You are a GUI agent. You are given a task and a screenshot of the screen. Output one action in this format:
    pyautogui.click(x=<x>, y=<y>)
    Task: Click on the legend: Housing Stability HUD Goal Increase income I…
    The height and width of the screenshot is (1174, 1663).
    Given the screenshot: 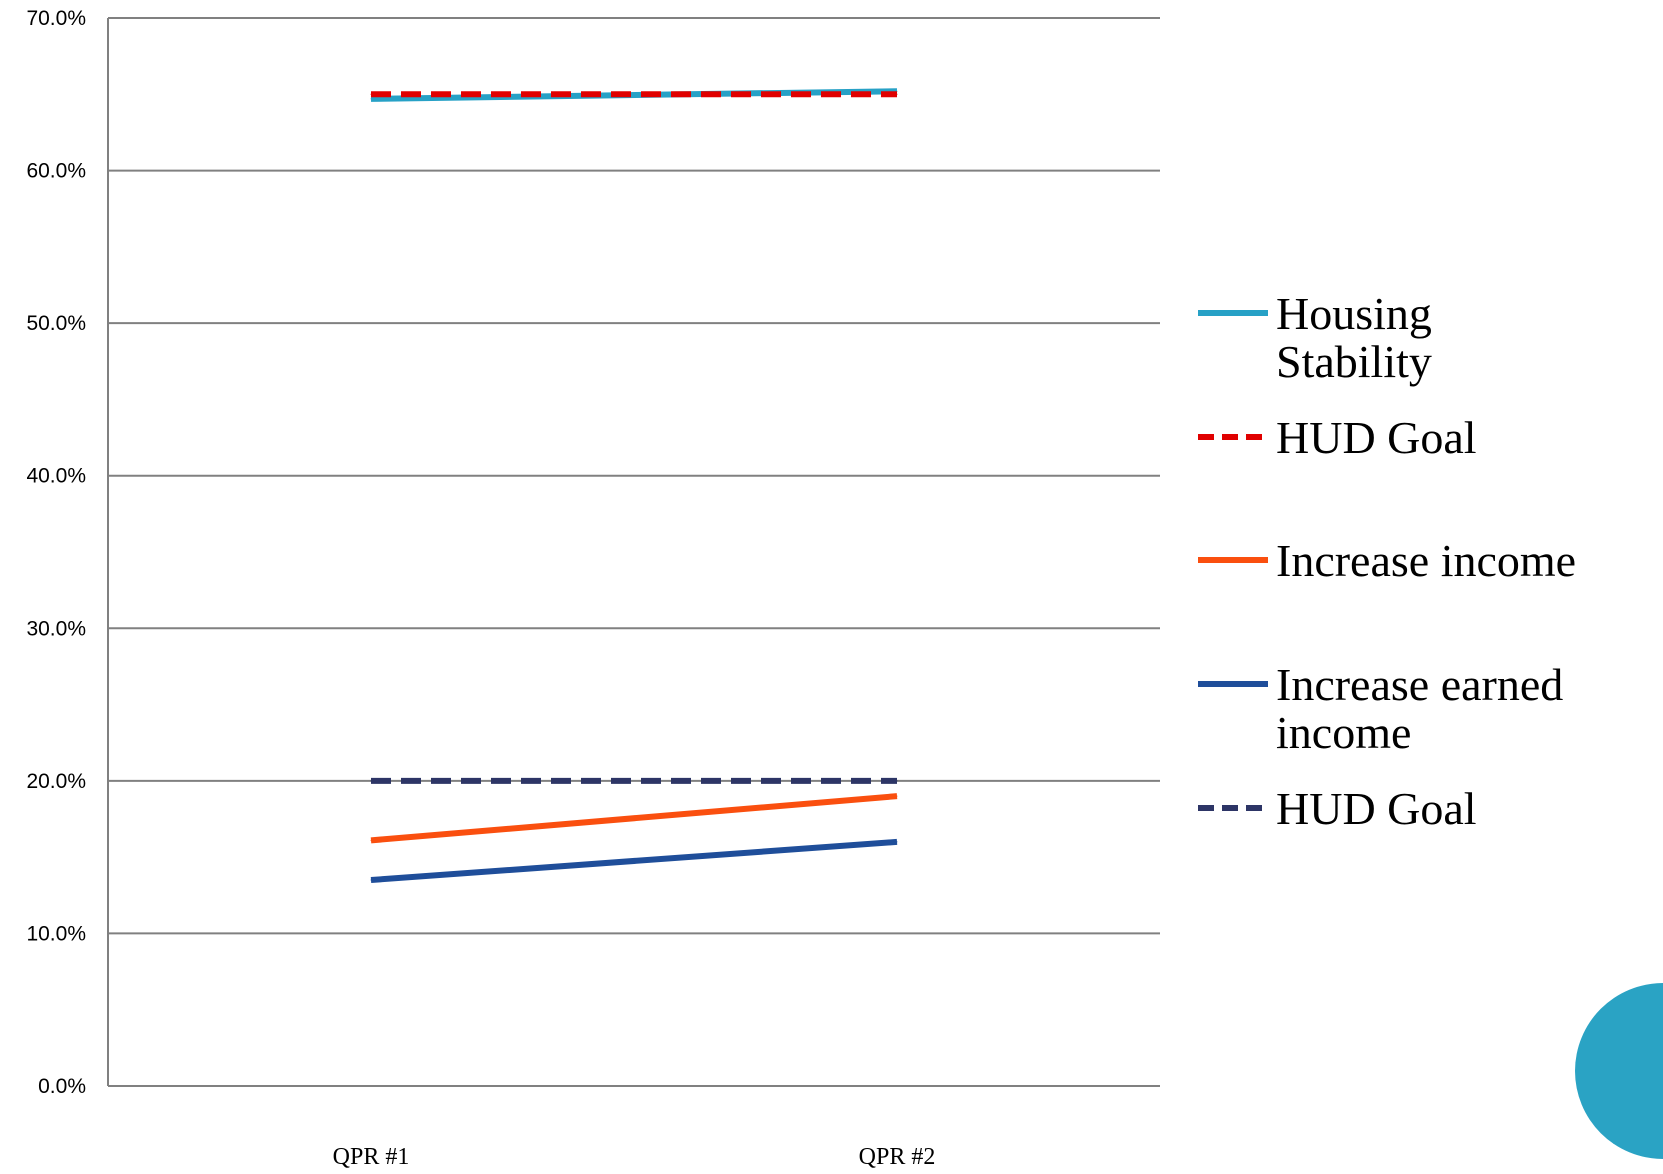 What is the action you would take?
    pyautogui.click(x=1387, y=561)
    